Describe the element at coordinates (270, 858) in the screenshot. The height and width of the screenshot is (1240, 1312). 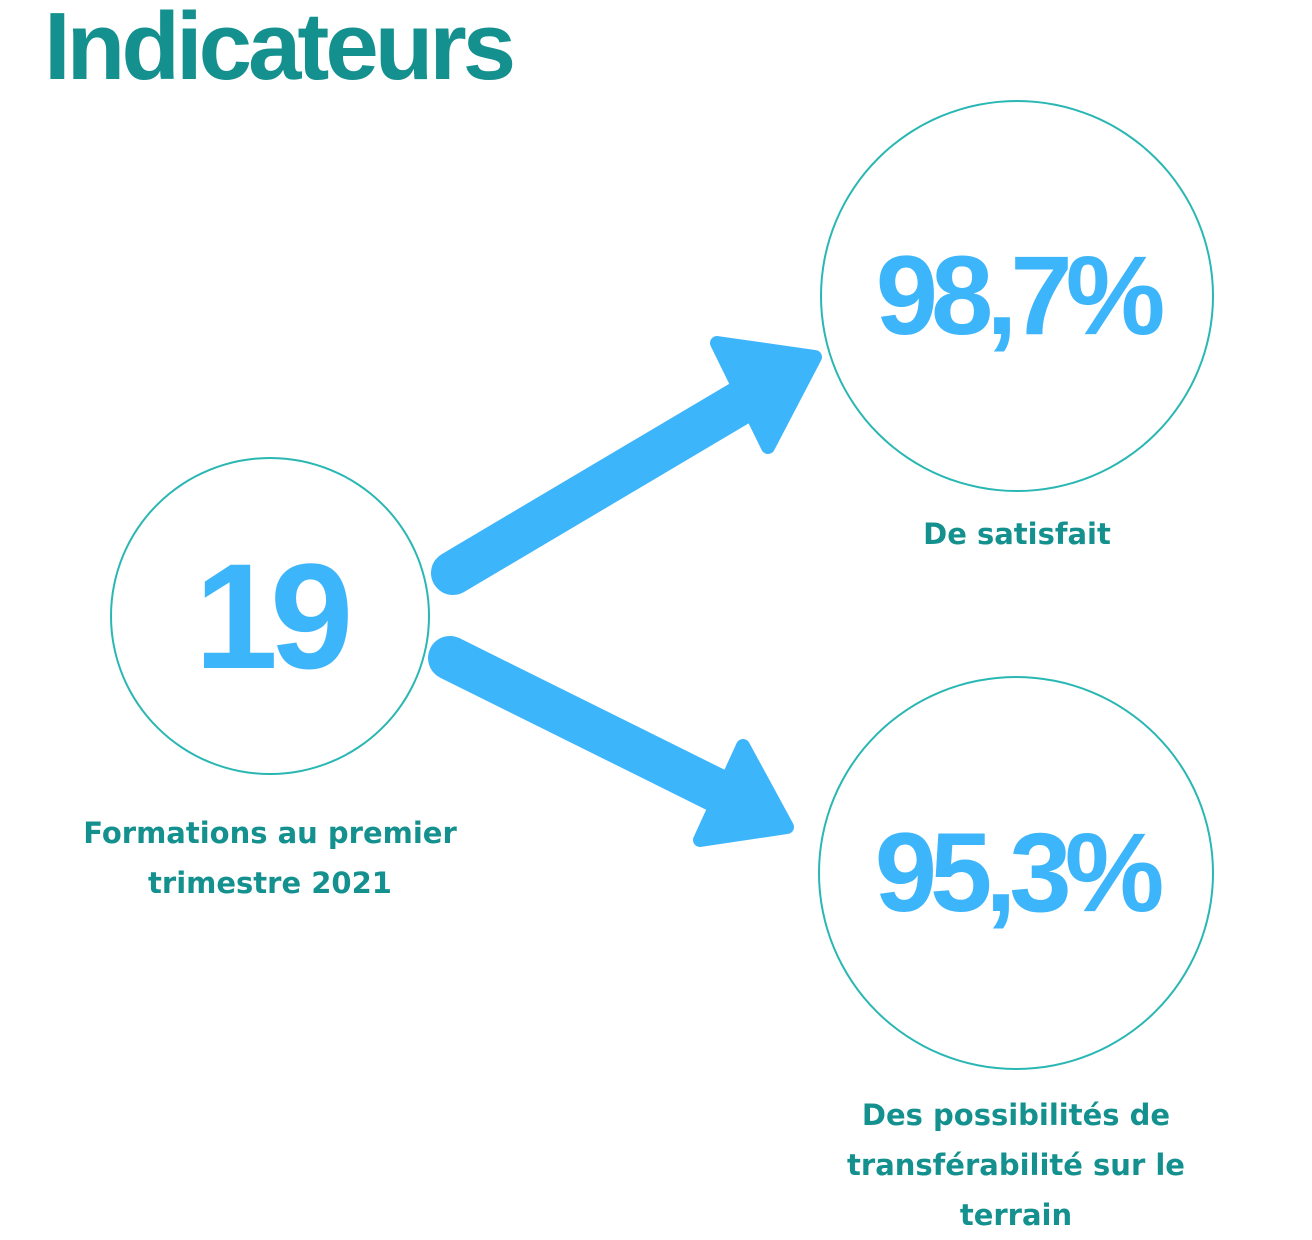
I see `trainings-count-caption: Formations au premier trimestre 2021` at that location.